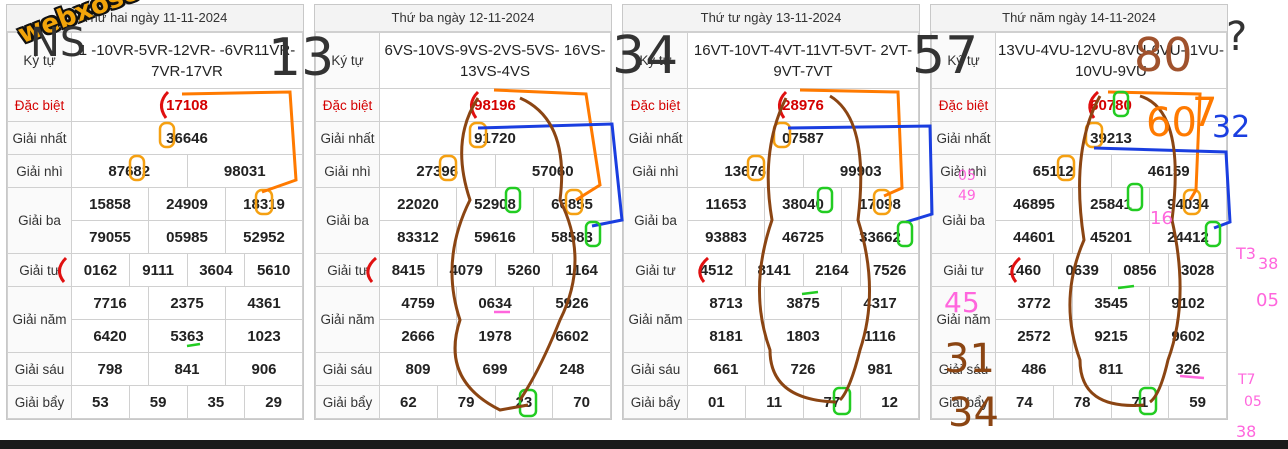 This screenshot has width=1288, height=449. Describe the element at coordinates (187, 60) in the screenshot. I see `ky-tu-codes: 1 -10VR-5VR-12VR- -6VR11VR-7VR-17VR` at that location.